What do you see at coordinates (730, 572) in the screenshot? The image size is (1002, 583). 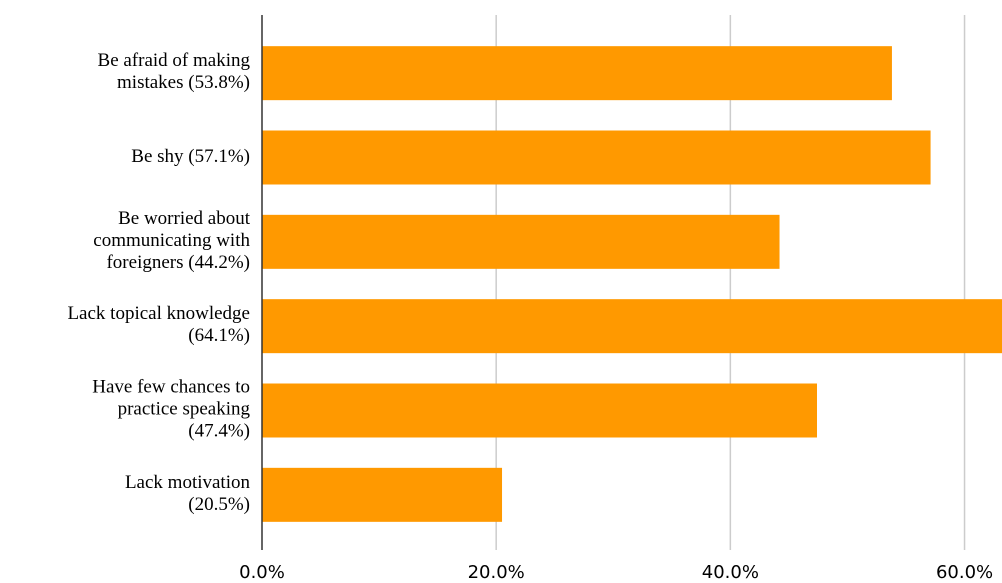 I see `x-tick-label: 40.0%` at bounding box center [730, 572].